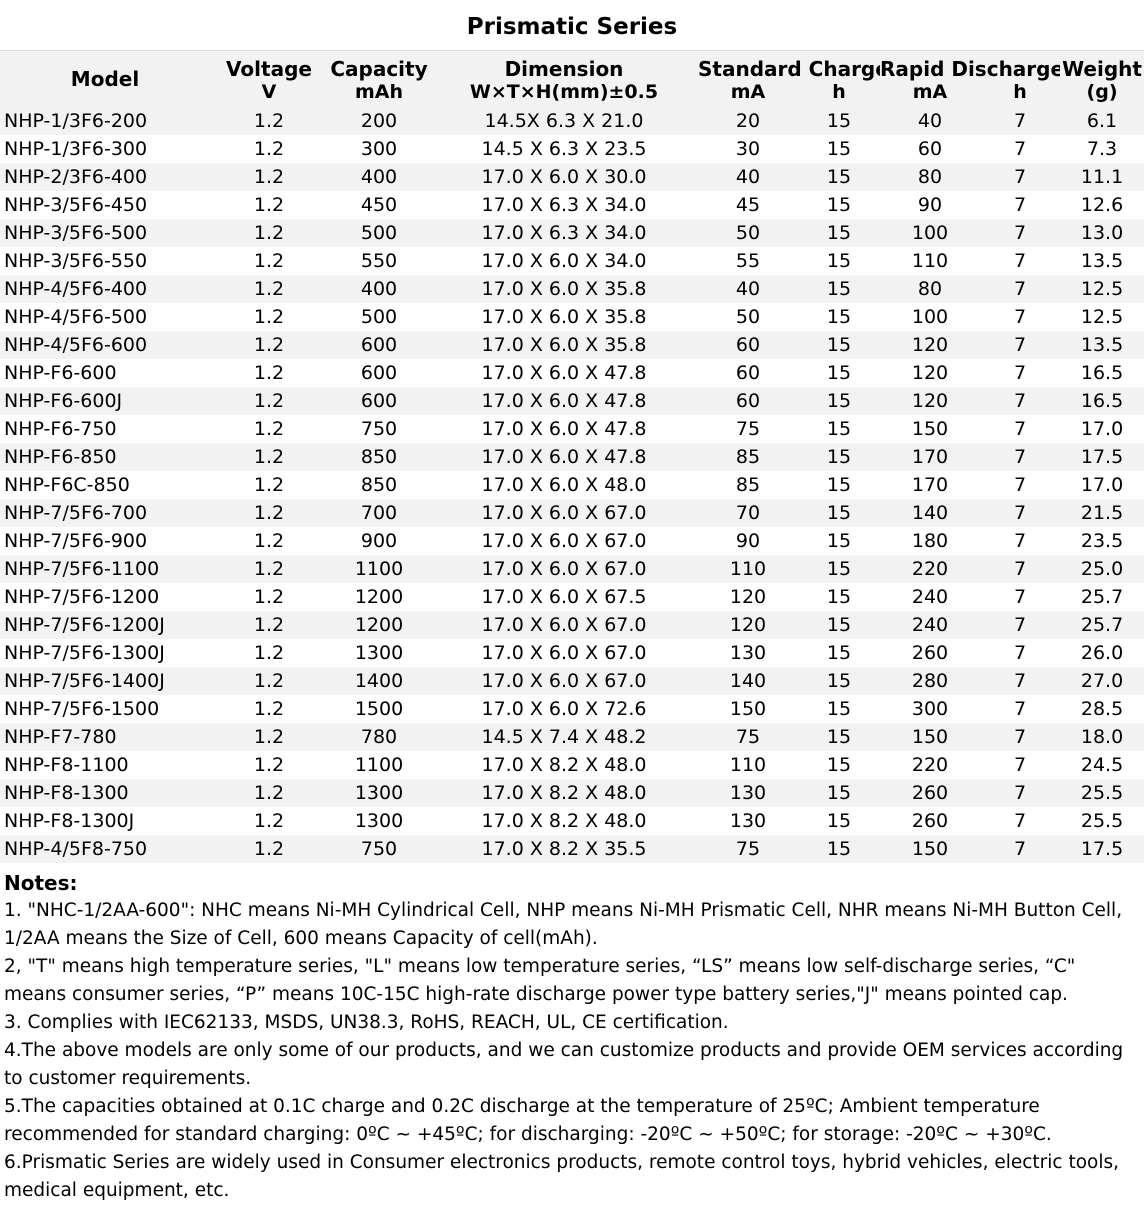  What do you see at coordinates (379, 541) in the screenshot?
I see `cell-capacity: 900` at bounding box center [379, 541].